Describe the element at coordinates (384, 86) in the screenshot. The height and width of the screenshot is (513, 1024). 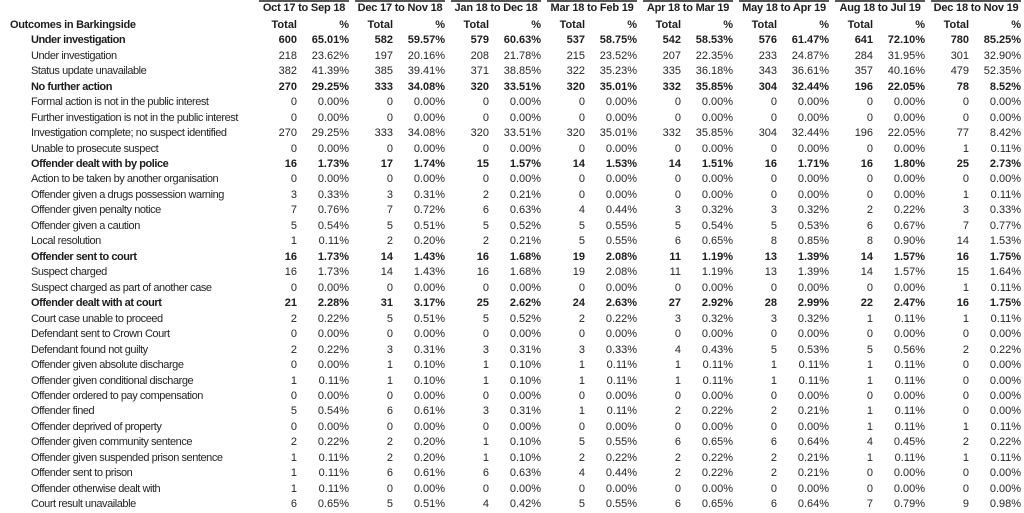
I see `total-cell: 333` at that location.